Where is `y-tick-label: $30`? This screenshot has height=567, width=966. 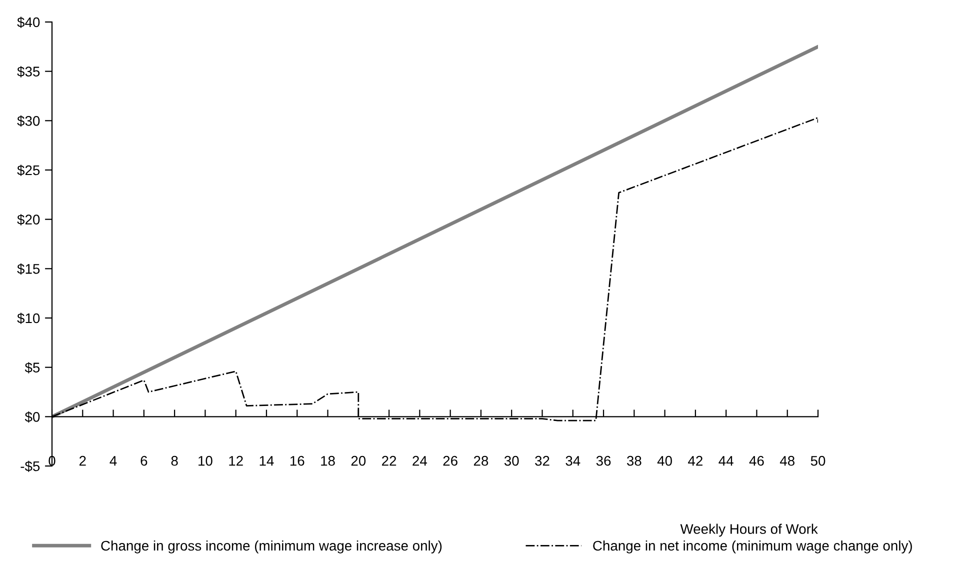 y-tick-label: $30 is located at coordinates (28, 121).